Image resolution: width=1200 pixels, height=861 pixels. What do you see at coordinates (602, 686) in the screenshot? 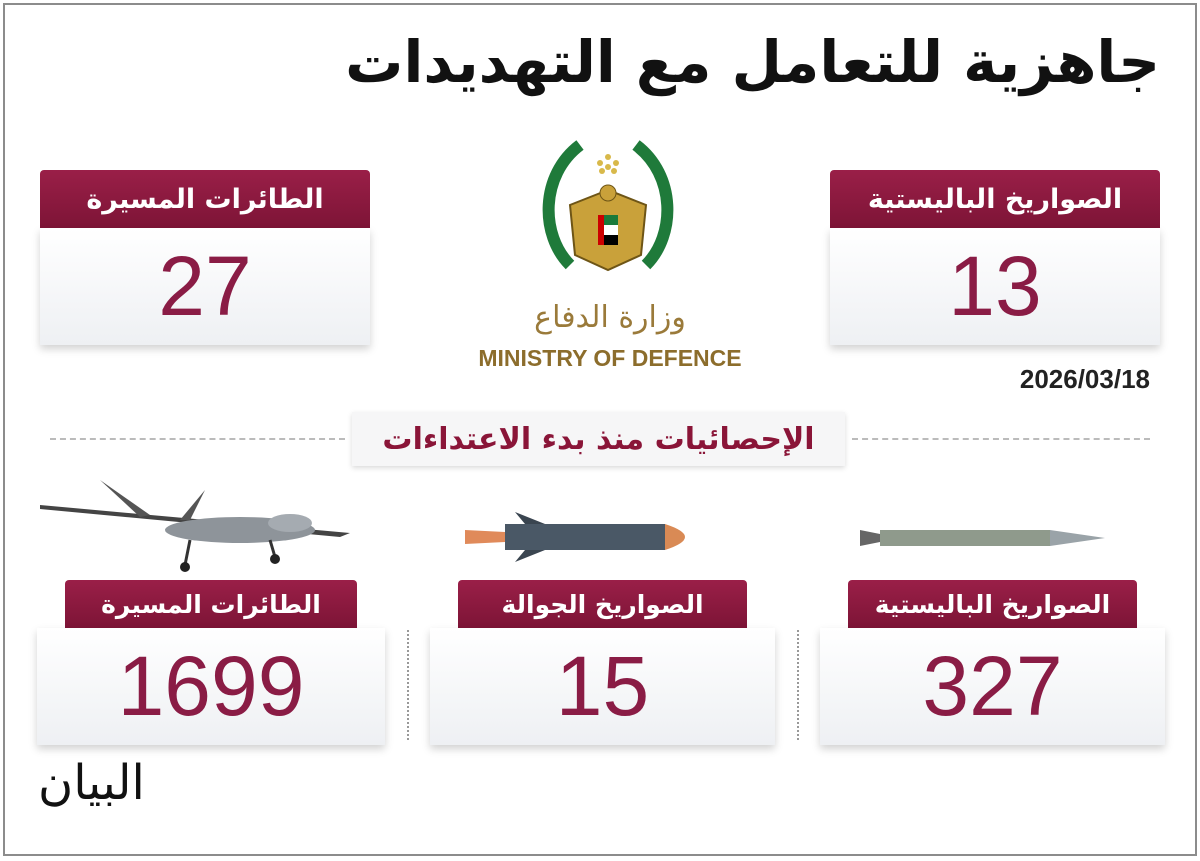
I see `card-value: 15` at bounding box center [602, 686].